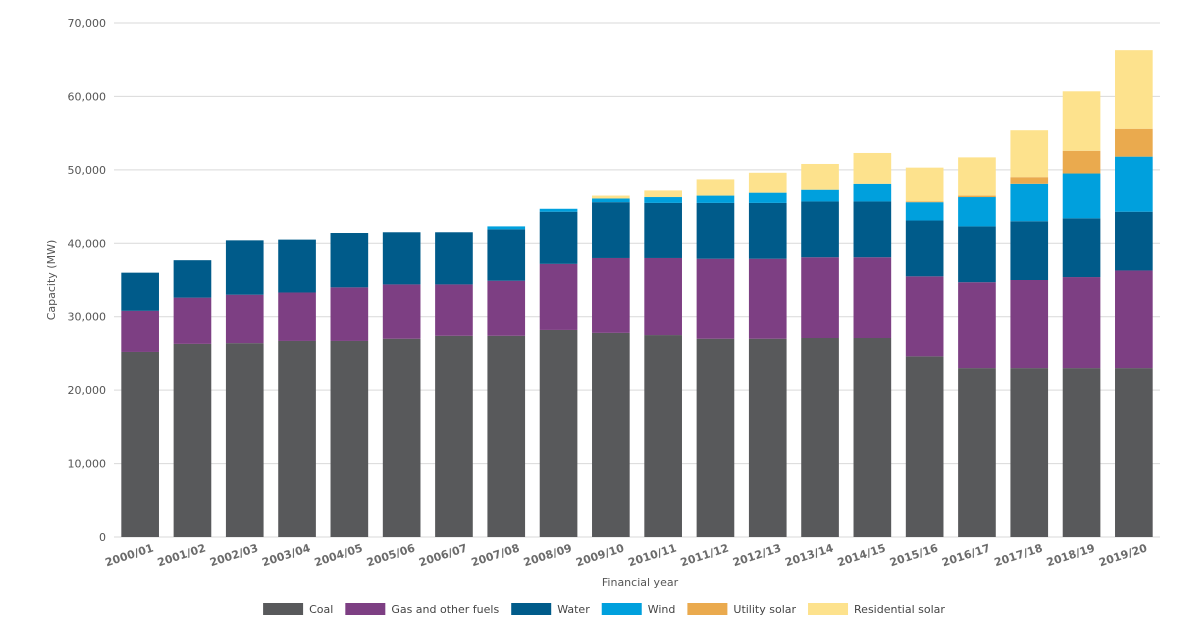  What do you see at coordinates (809, 555) in the screenshot?
I see `x-tick-label: 2013/14` at bounding box center [809, 555].